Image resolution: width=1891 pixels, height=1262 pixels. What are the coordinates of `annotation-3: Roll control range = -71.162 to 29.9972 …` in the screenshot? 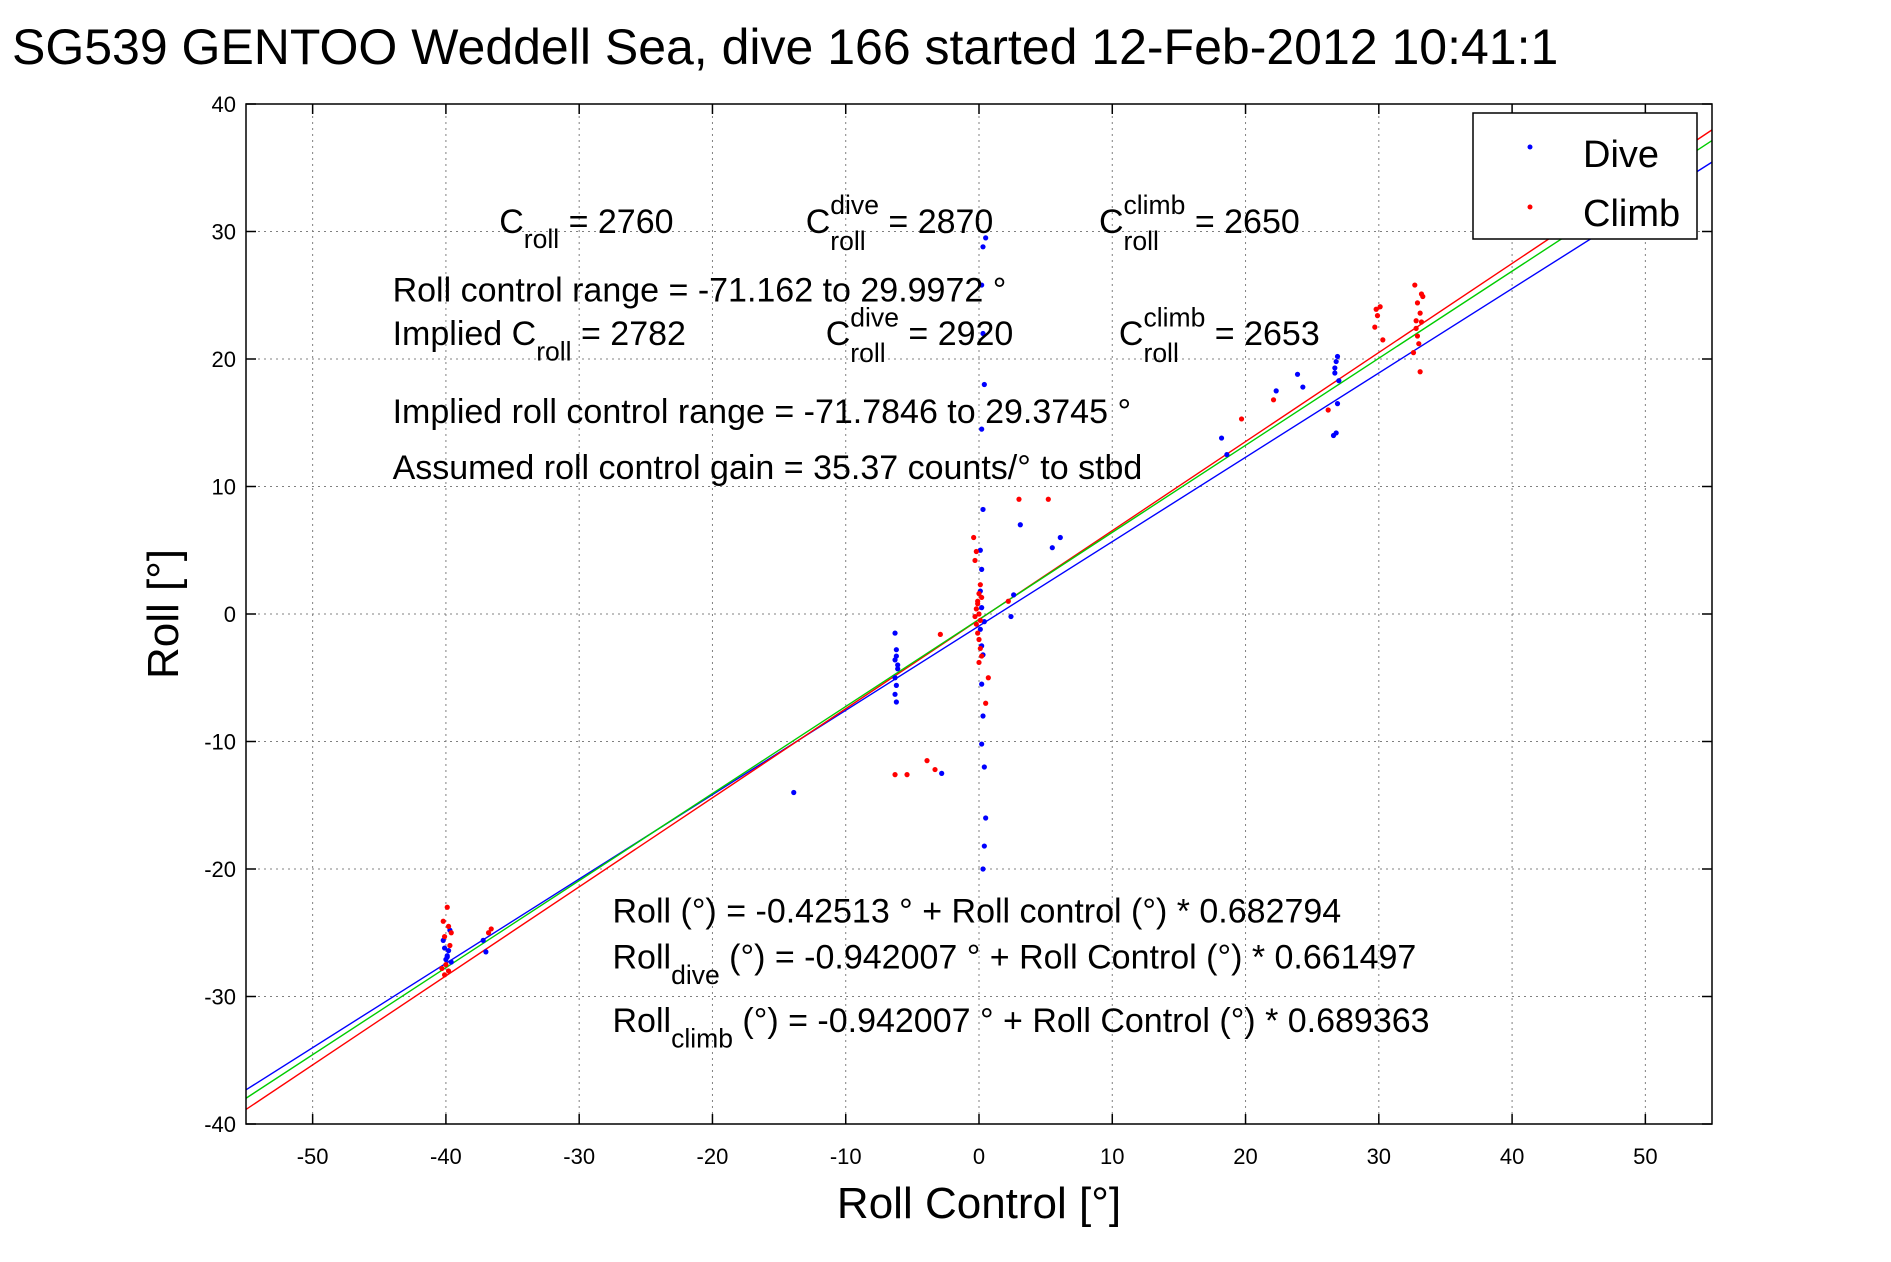 It's located at (700, 291).